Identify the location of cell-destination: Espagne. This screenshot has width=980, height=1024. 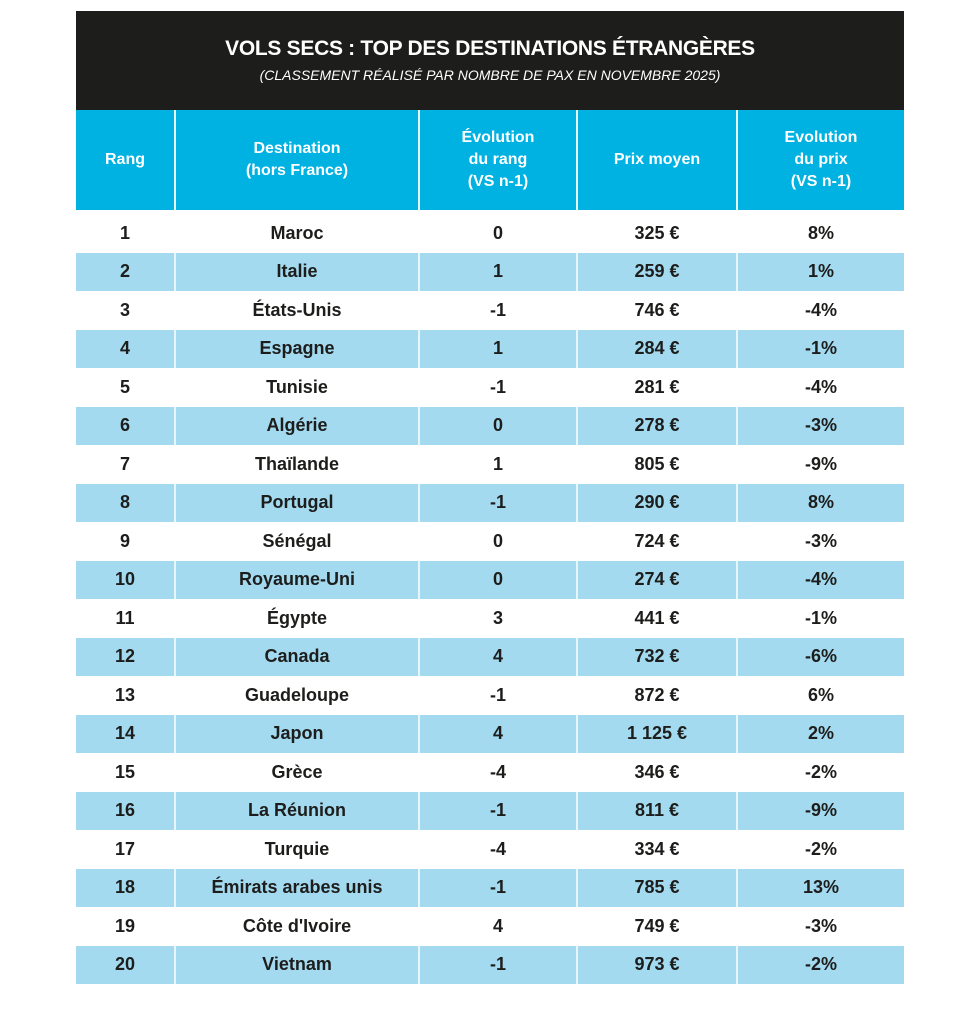
(296, 348).